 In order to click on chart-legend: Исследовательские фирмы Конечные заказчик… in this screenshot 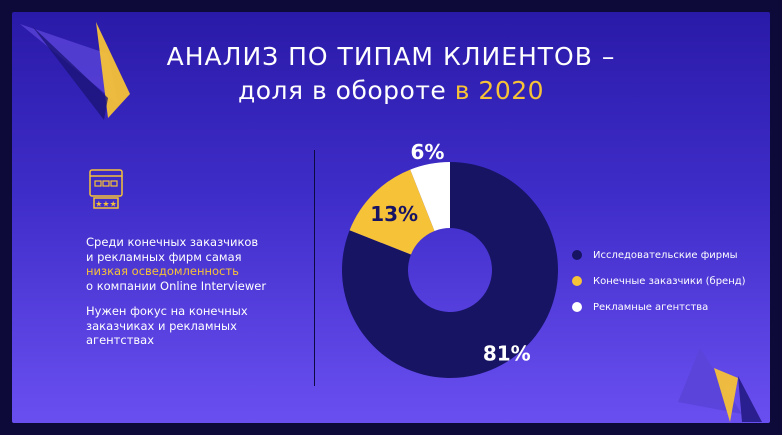, I will do `click(659, 281)`.